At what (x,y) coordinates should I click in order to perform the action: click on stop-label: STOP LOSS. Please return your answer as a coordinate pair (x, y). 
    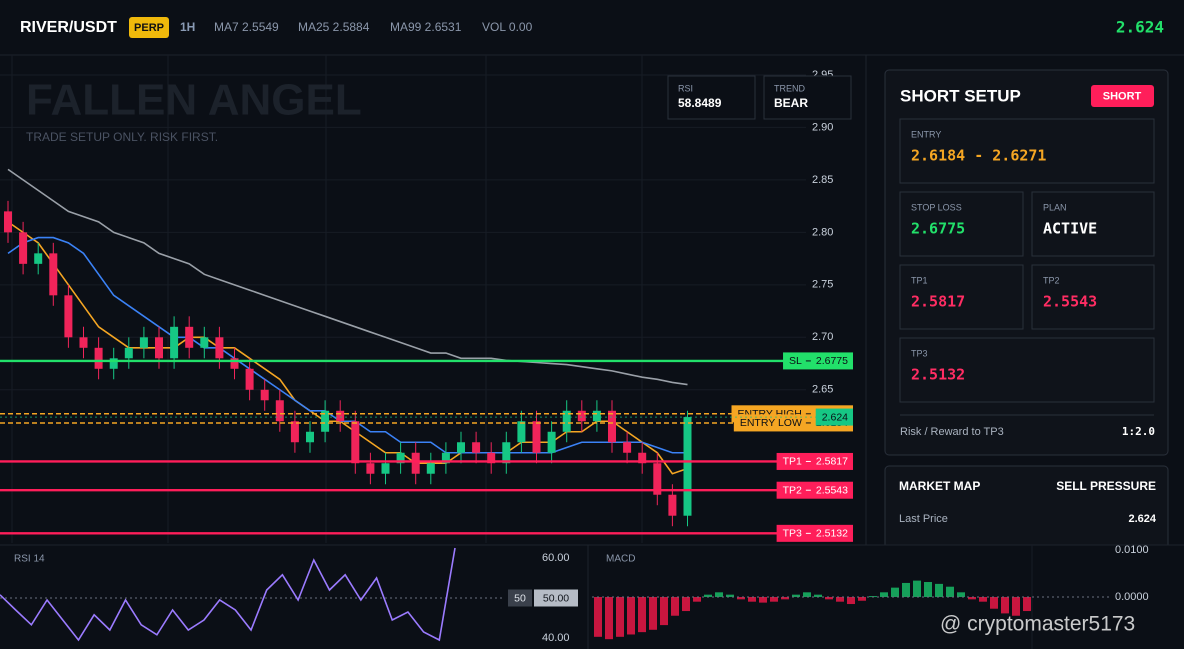
    Looking at the image, I should click on (936, 207).